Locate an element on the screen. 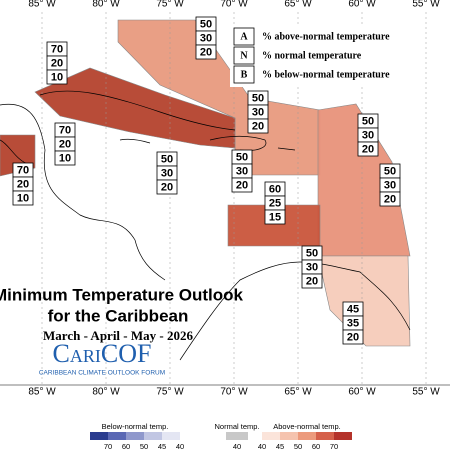 The width and height of the screenshot is (450, 450). box-value: 25 is located at coordinates (275, 203).